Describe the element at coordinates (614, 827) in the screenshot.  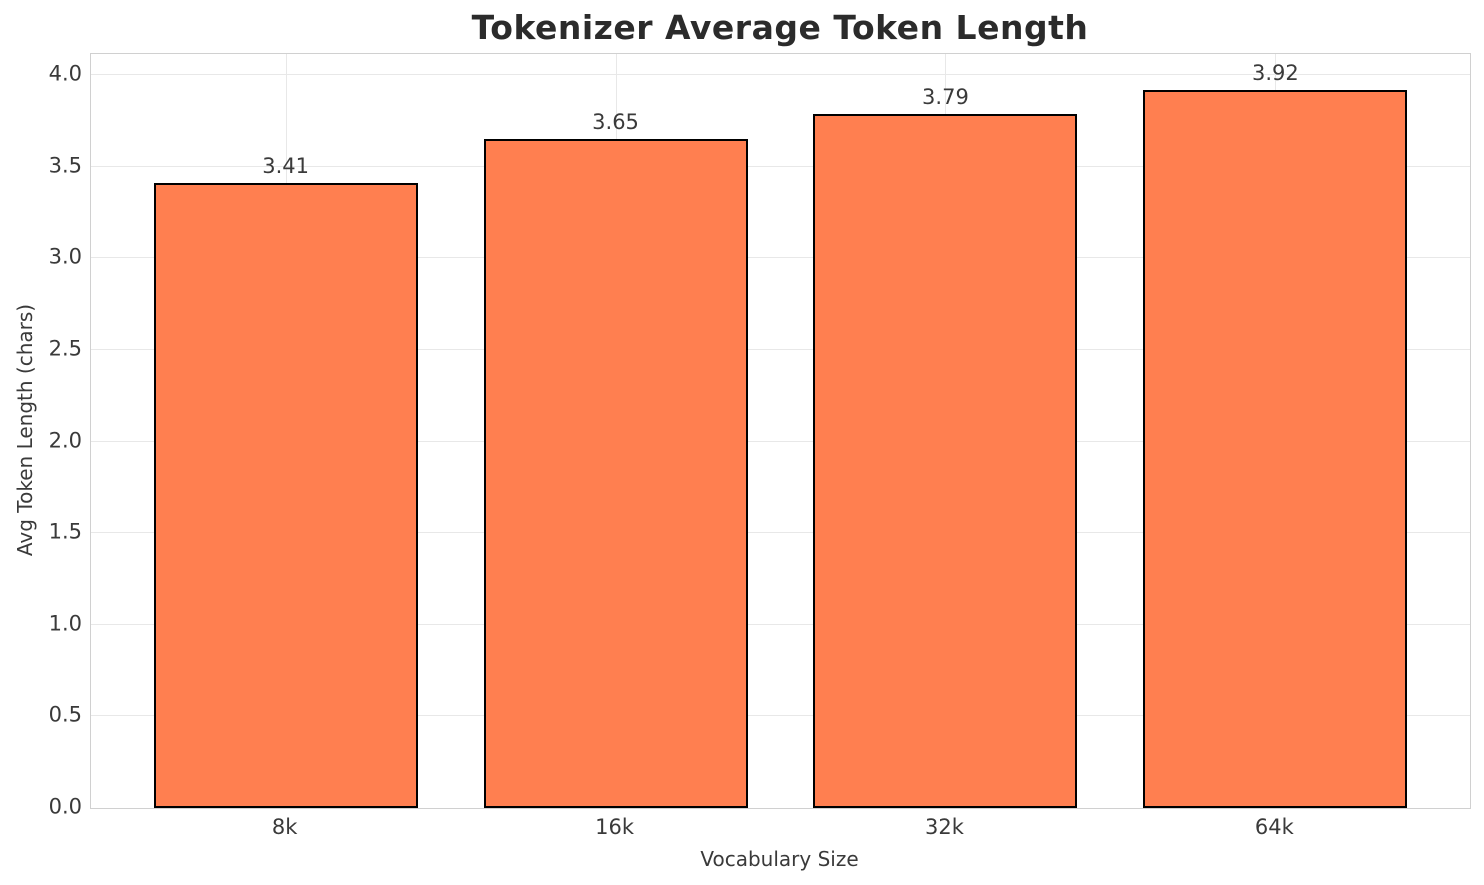
I see `x-tick-label: 16k` at that location.